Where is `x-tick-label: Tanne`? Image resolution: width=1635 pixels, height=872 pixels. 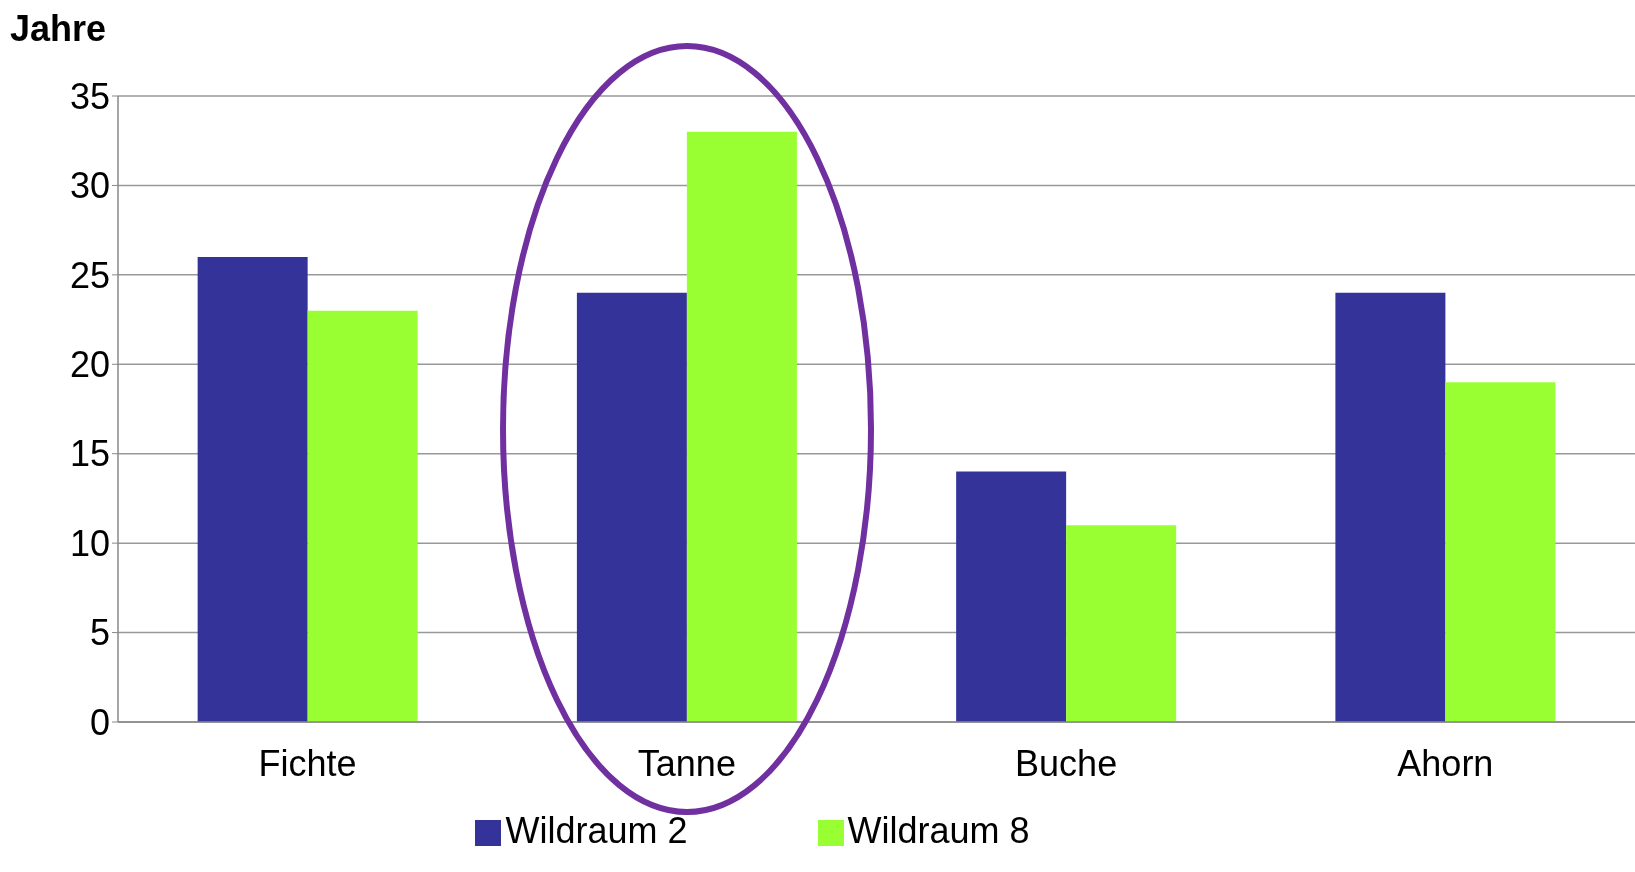 x-tick-label: Tanne is located at coordinates (686, 763).